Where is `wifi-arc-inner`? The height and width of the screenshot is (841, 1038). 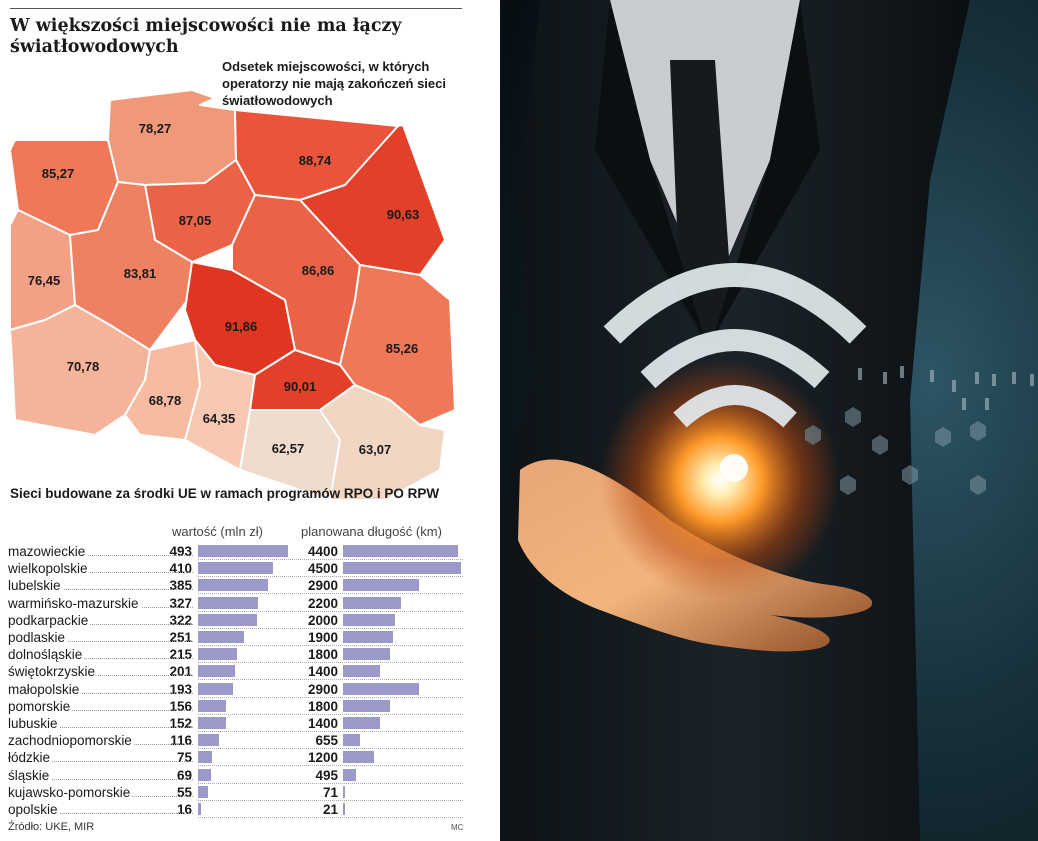
wifi-arc-inner is located at coordinates (735, 406).